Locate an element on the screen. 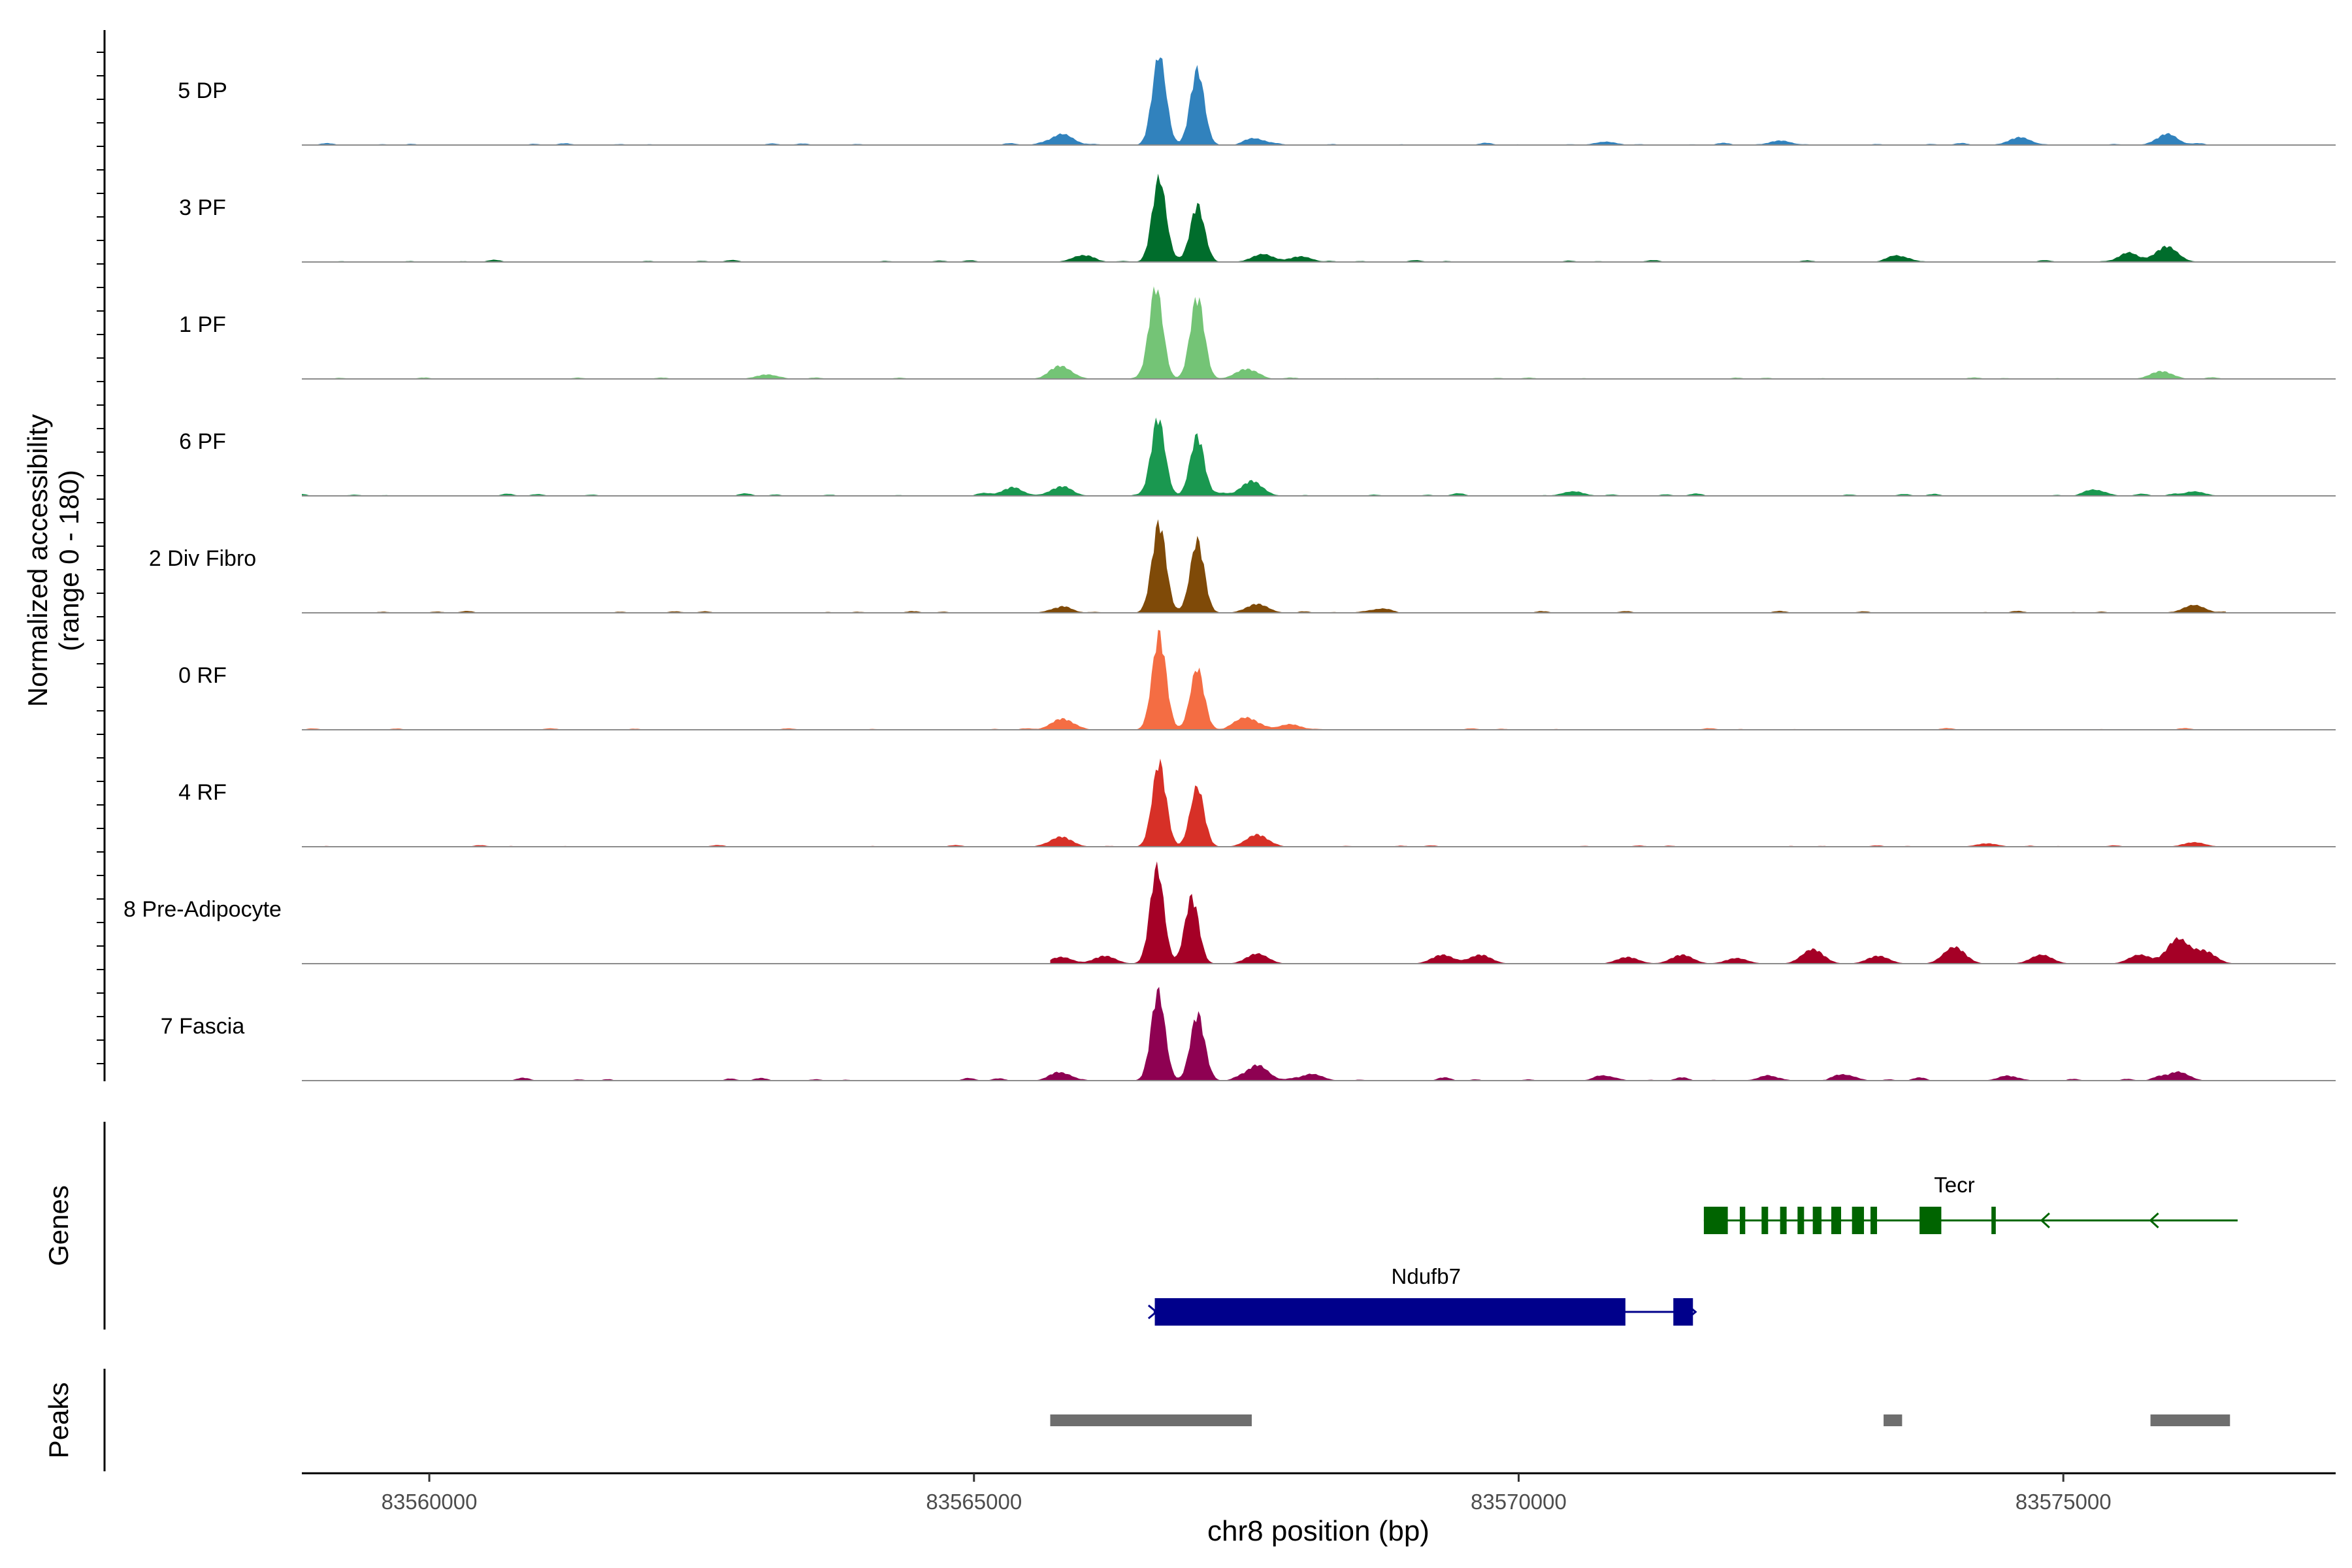  coverage-track: 8 Pre-Adipocyte is located at coordinates (1229, 912).